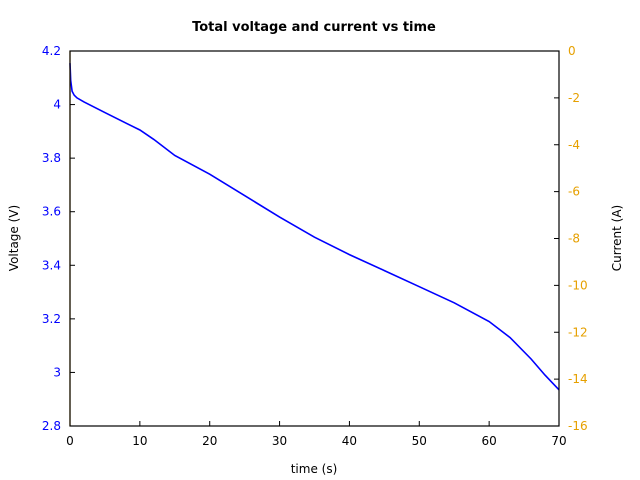 The height and width of the screenshot is (480, 640). Describe the element at coordinates (558, 441) in the screenshot. I see `x-tick-label: 70` at that location.